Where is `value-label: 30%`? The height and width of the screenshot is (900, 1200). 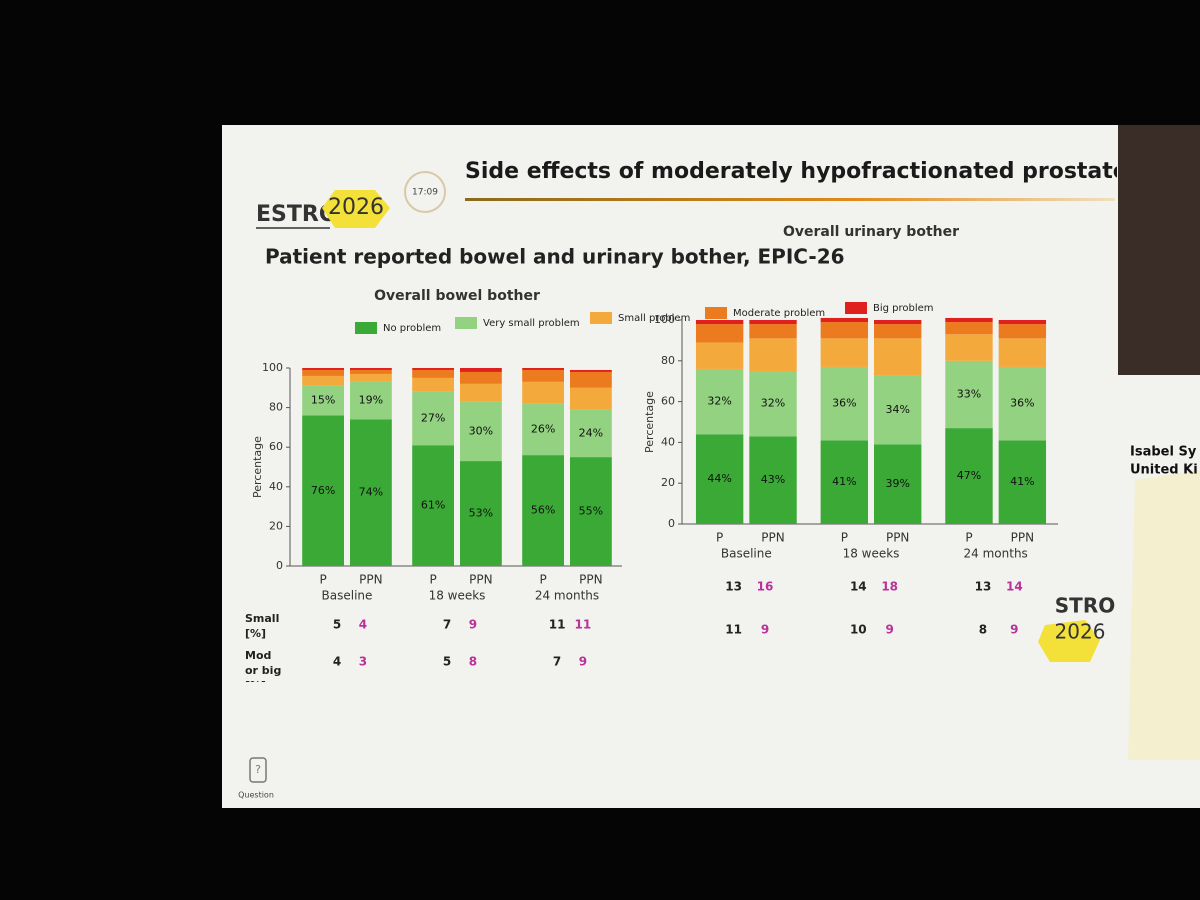
value-label: 30% is located at coordinates (481, 430).